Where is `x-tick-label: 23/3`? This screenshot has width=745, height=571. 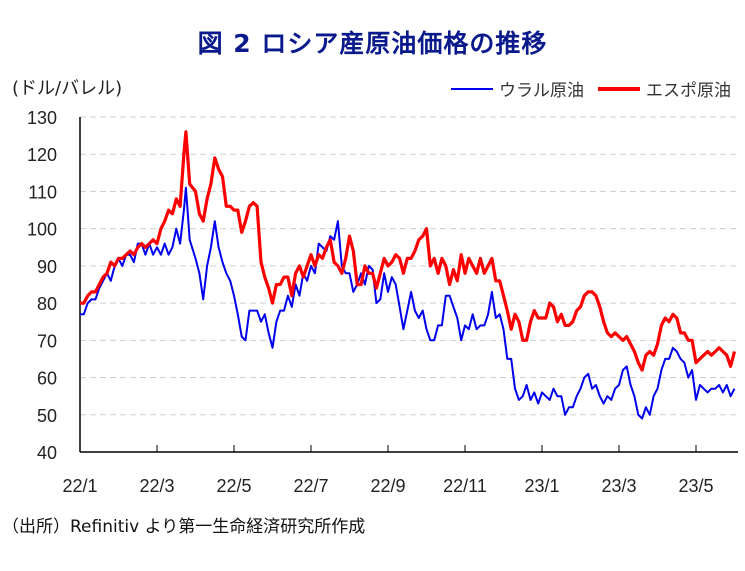
x-tick-label: 23/3 is located at coordinates (618, 486).